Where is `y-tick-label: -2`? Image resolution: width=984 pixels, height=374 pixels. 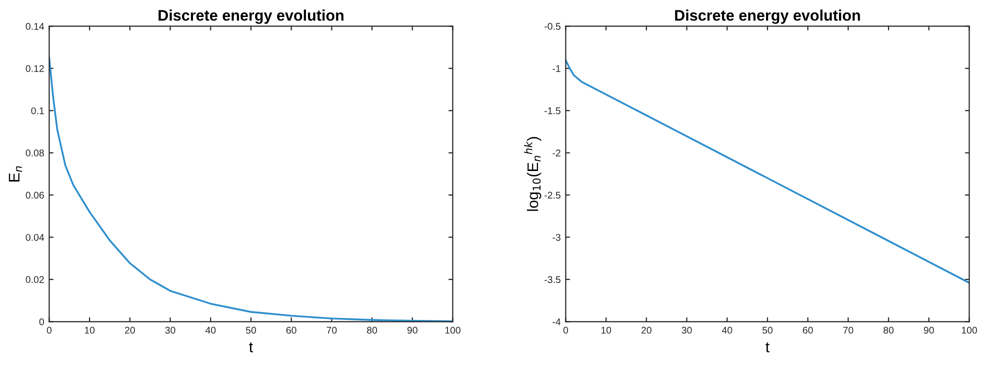
y-tick-label: -2 is located at coordinates (556, 153).